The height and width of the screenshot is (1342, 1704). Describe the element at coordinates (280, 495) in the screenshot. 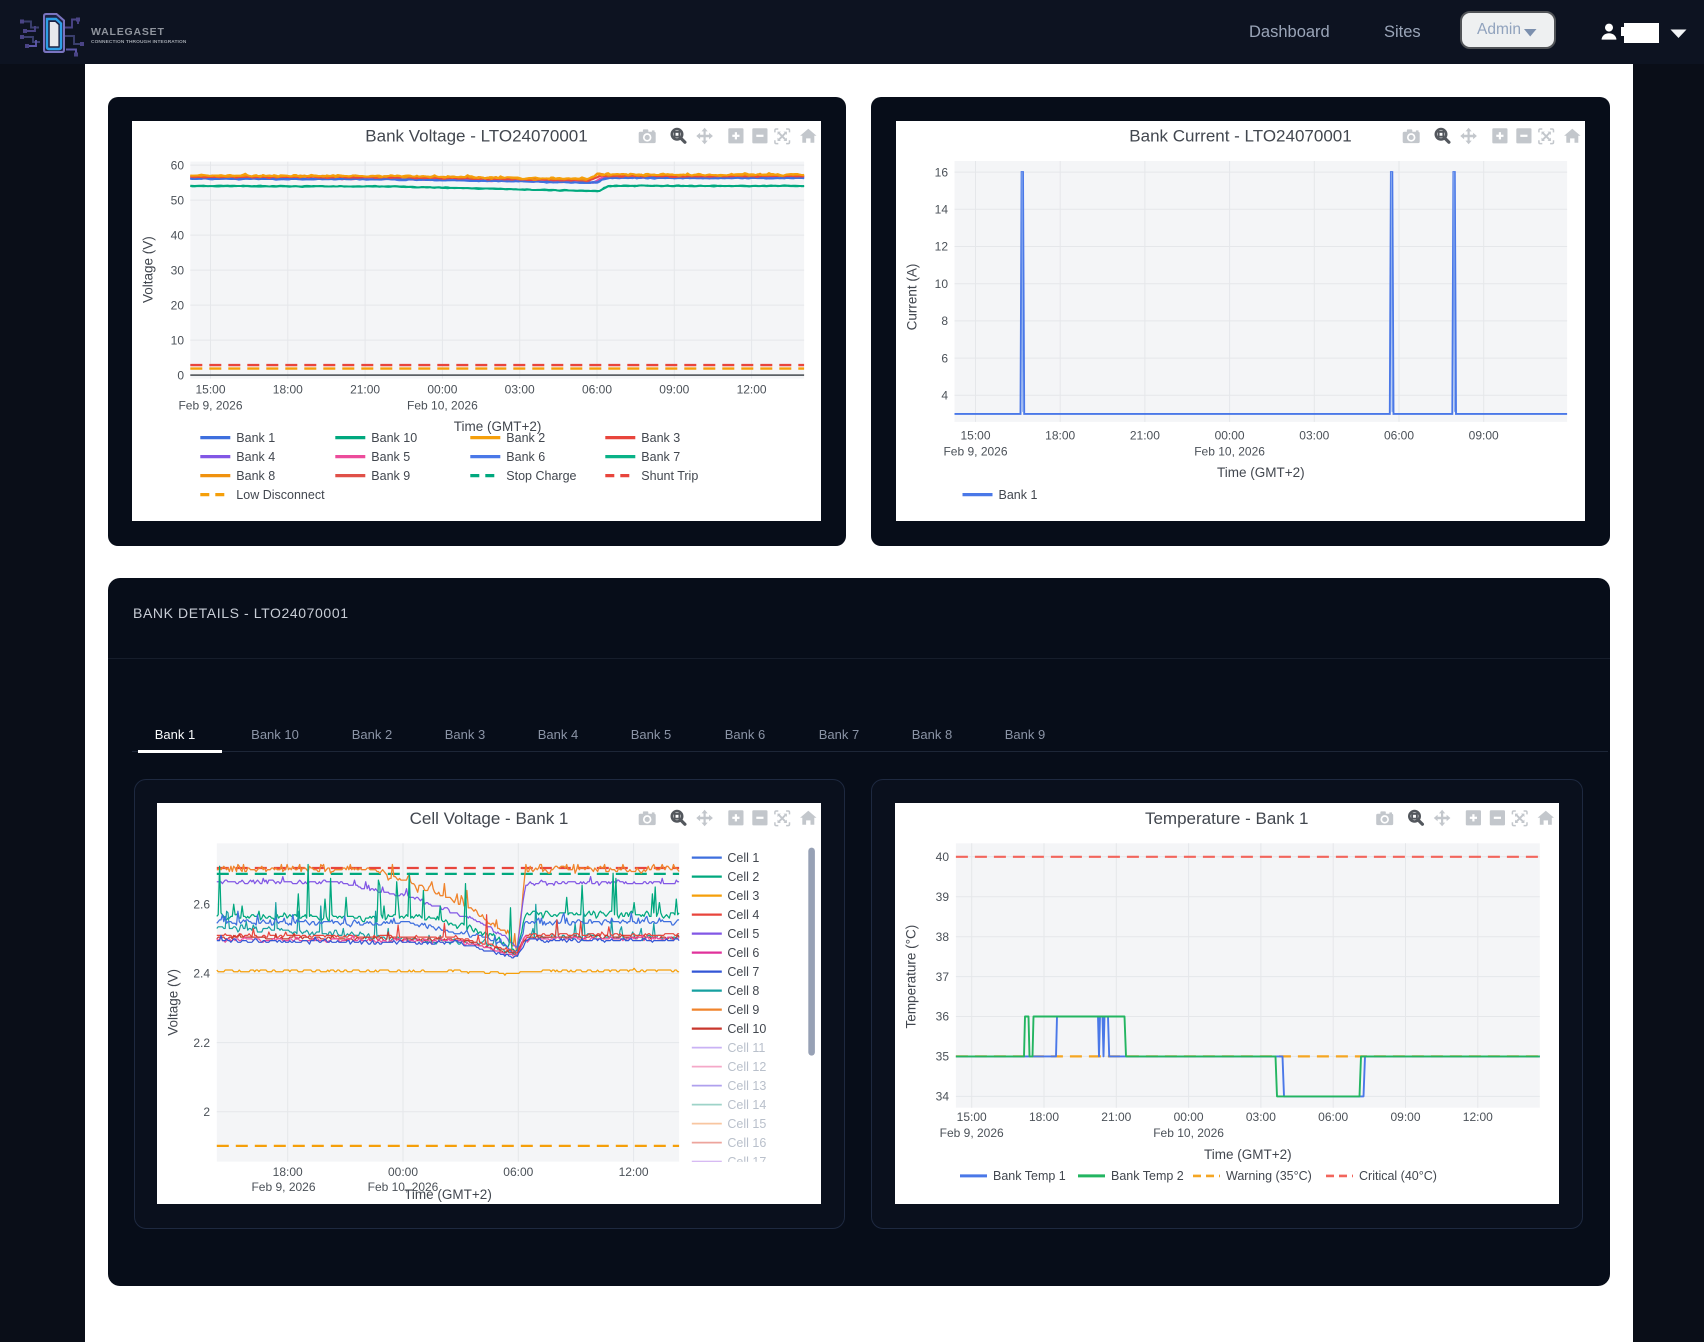

I see `svg-text: Low Disconnect` at that location.